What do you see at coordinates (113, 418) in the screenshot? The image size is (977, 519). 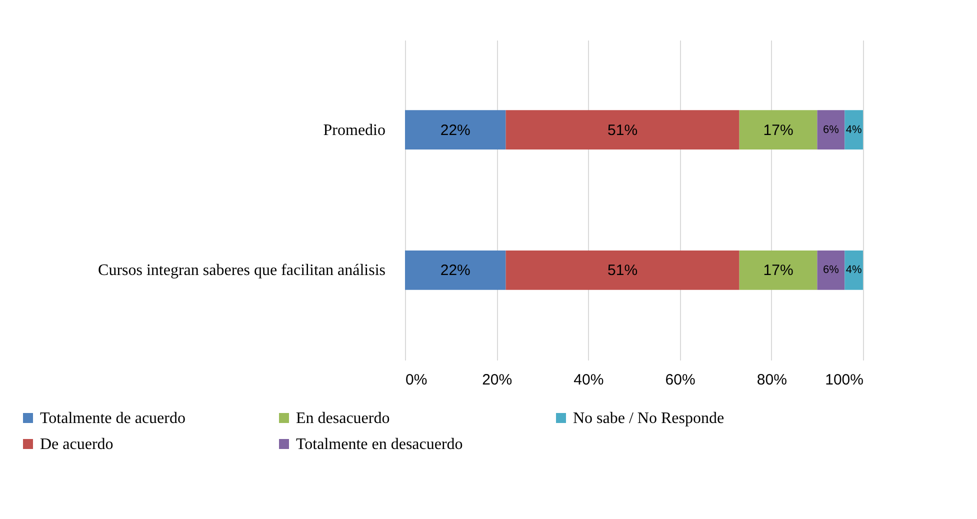 I see `legend-label: Totalmente de acuerdo` at bounding box center [113, 418].